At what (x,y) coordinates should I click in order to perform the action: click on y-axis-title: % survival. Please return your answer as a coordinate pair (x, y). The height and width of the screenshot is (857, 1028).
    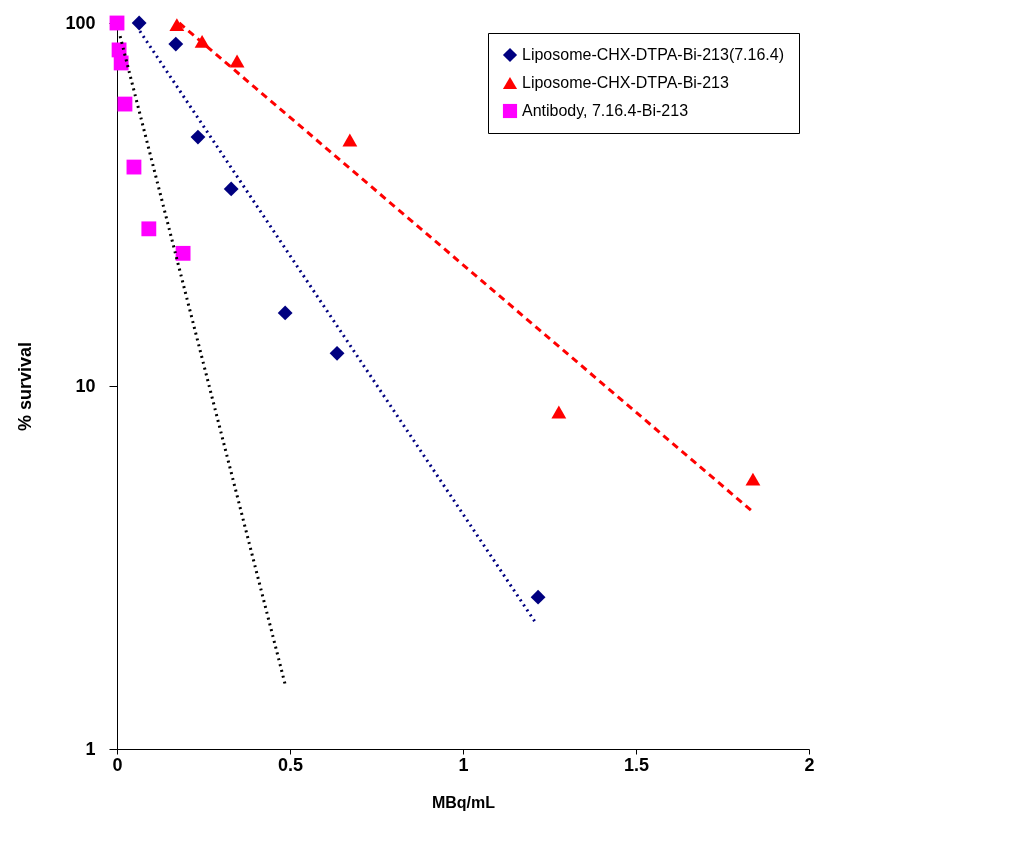
    Looking at the image, I should click on (25, 386).